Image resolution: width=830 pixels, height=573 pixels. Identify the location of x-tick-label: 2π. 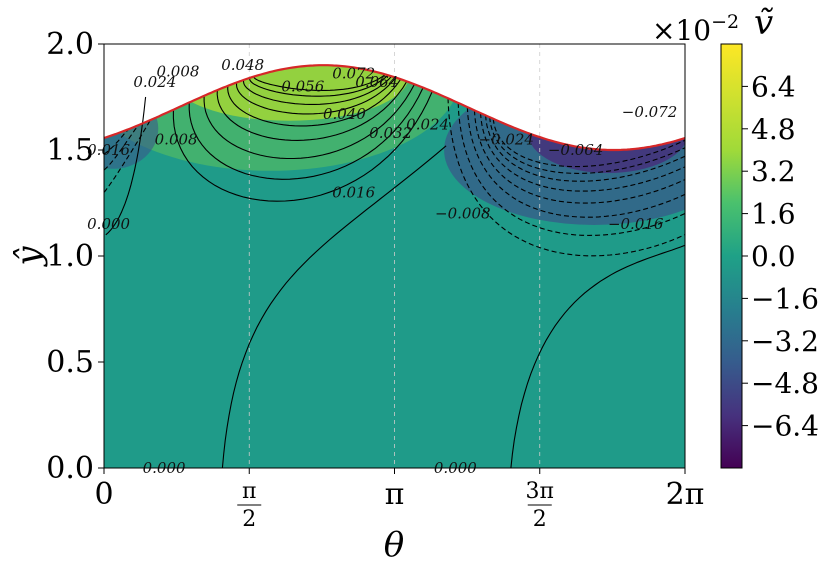
(685, 494).